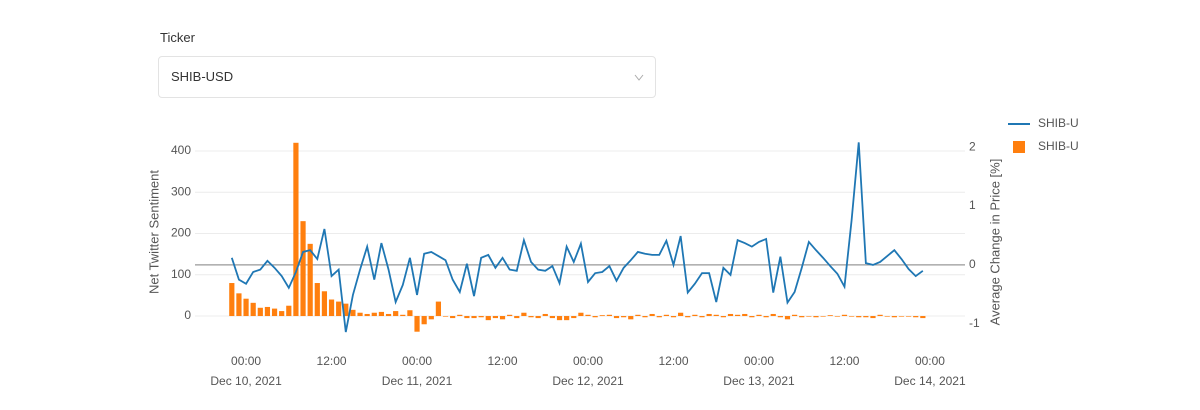 Image resolution: width=1200 pixels, height=410 pixels. I want to click on ticker-dropdown: SHIB-USD, so click(407, 77).